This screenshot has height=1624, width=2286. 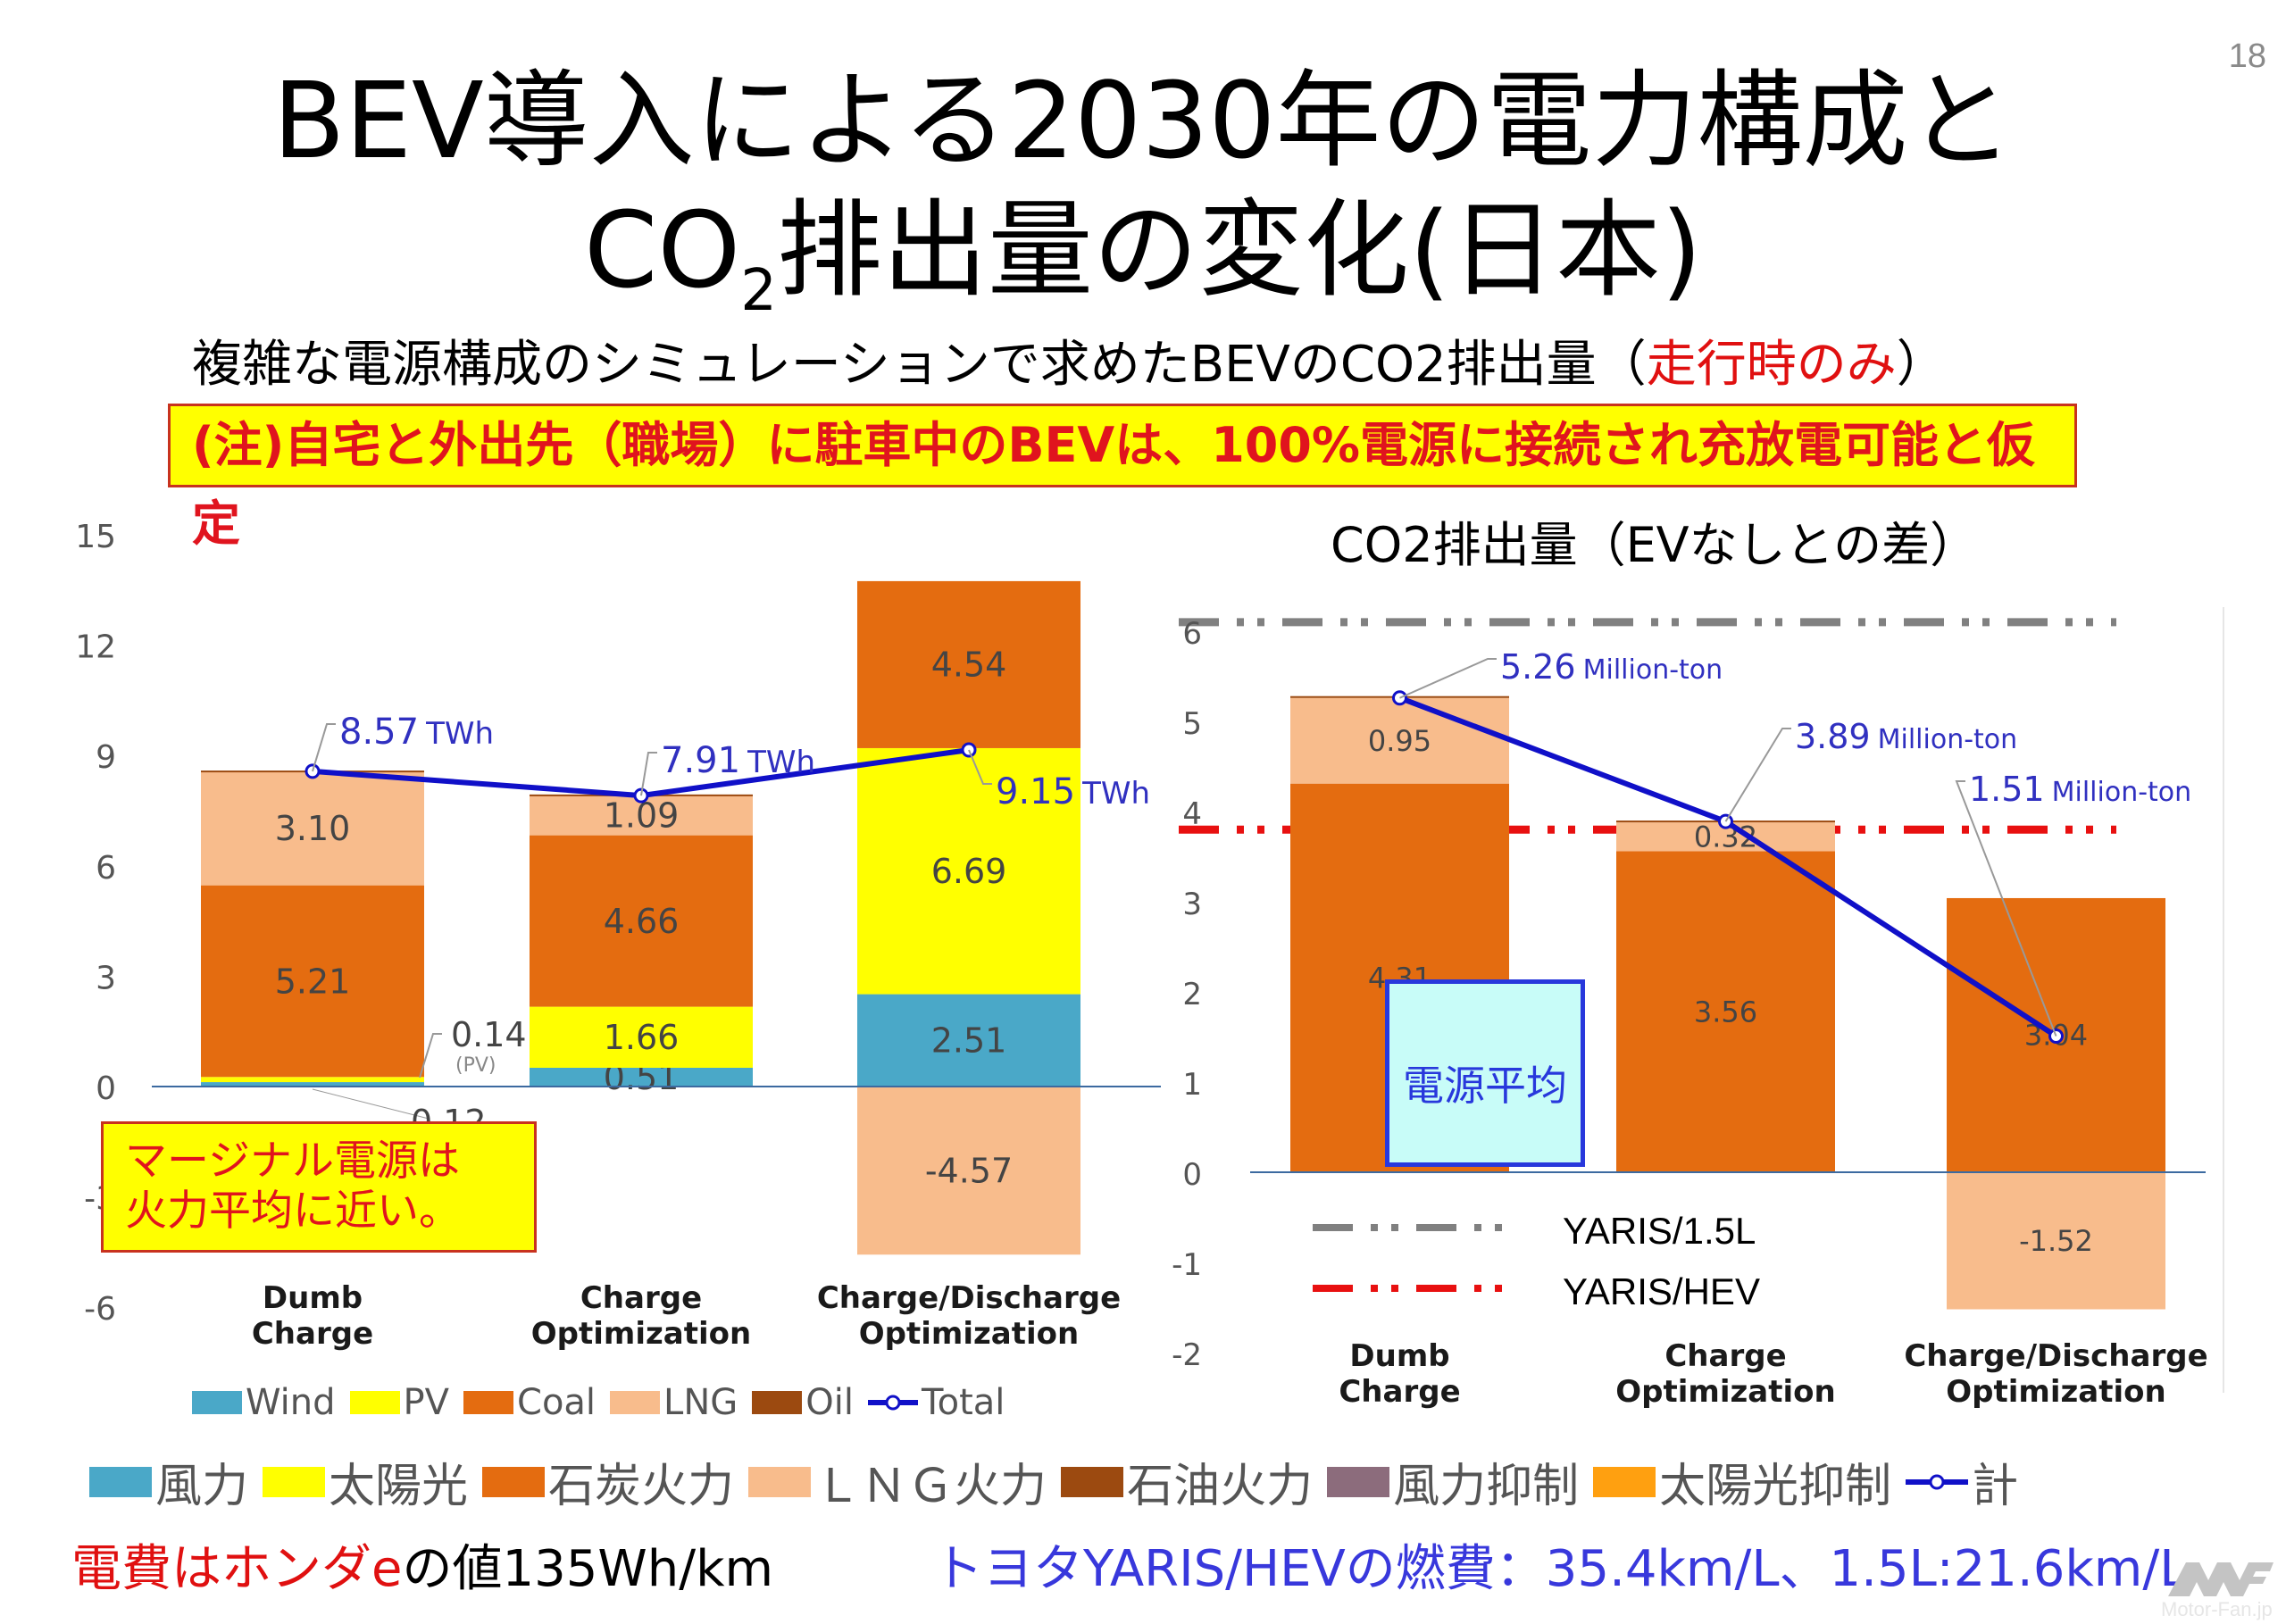 I want to click on bar-segment-wind, so click(x=969, y=1040).